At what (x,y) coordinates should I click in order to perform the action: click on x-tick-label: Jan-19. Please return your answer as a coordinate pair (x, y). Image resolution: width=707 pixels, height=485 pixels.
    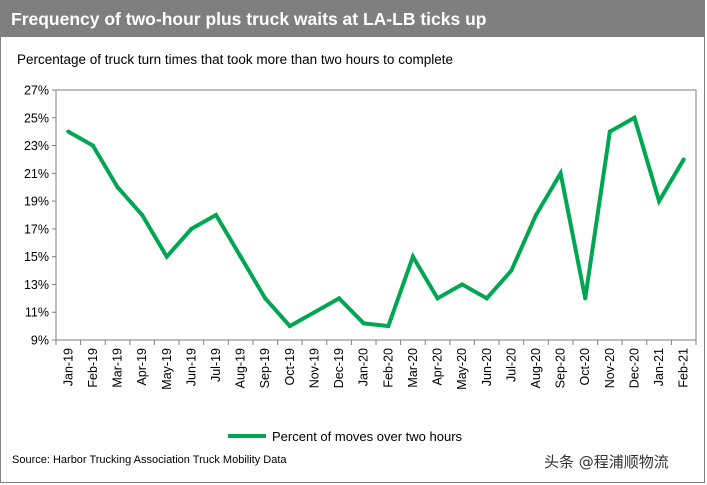
    Looking at the image, I should click on (68, 367).